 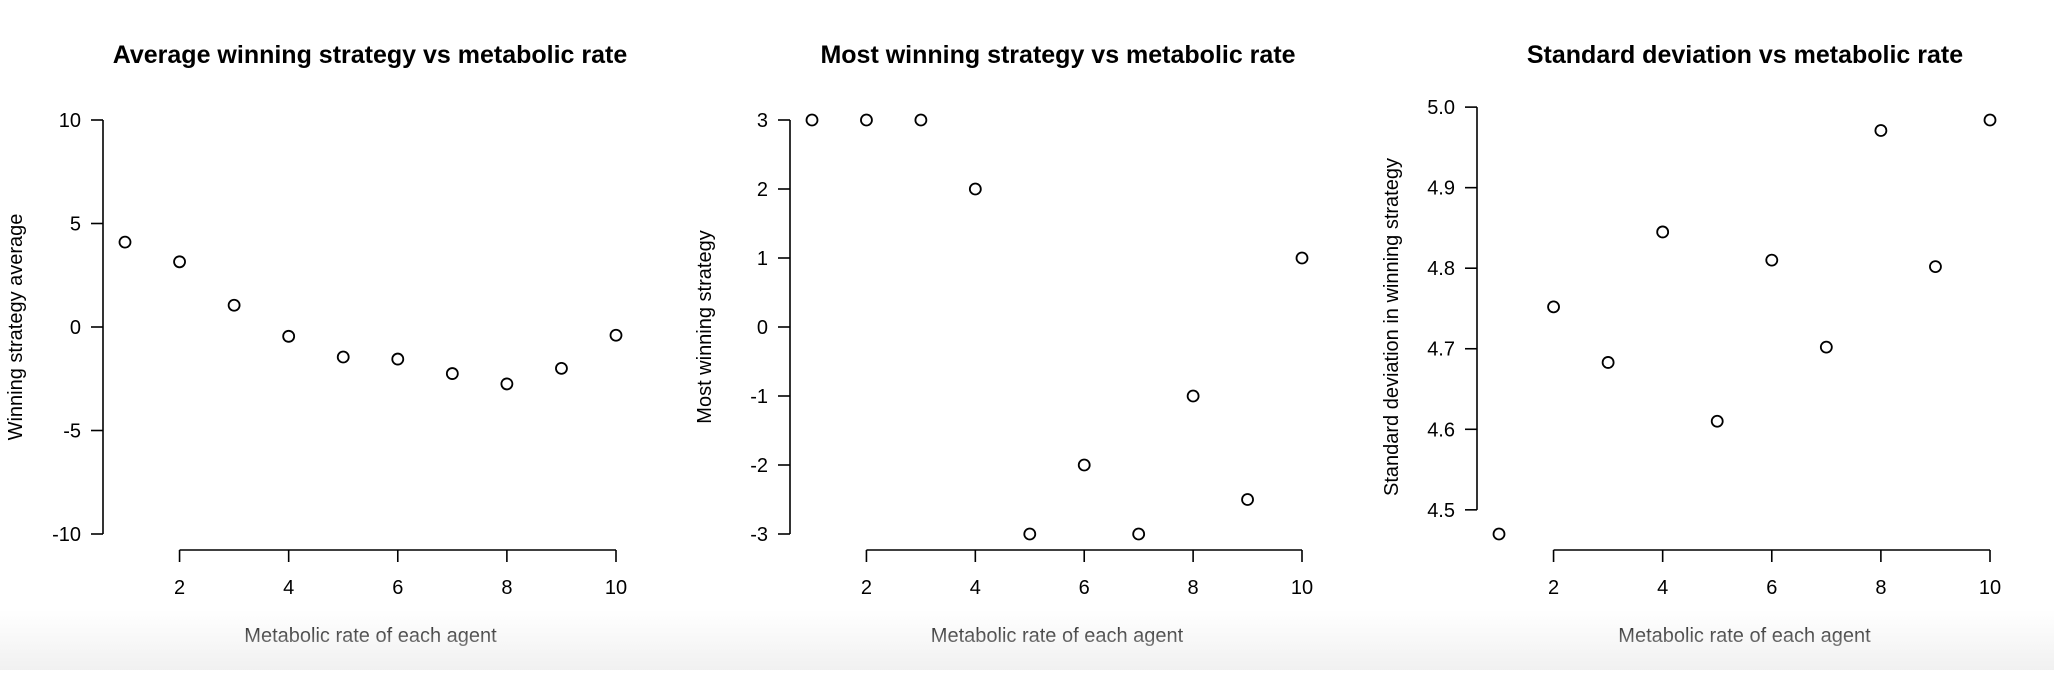 What do you see at coordinates (1441, 269) in the screenshot?
I see `y-tick-label: 4.8` at bounding box center [1441, 269].